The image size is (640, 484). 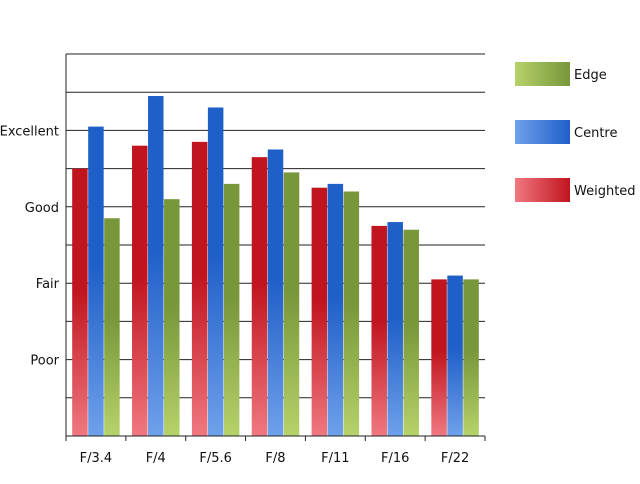 What do you see at coordinates (335, 458) in the screenshot?
I see `x-tick-label: F/11` at bounding box center [335, 458].